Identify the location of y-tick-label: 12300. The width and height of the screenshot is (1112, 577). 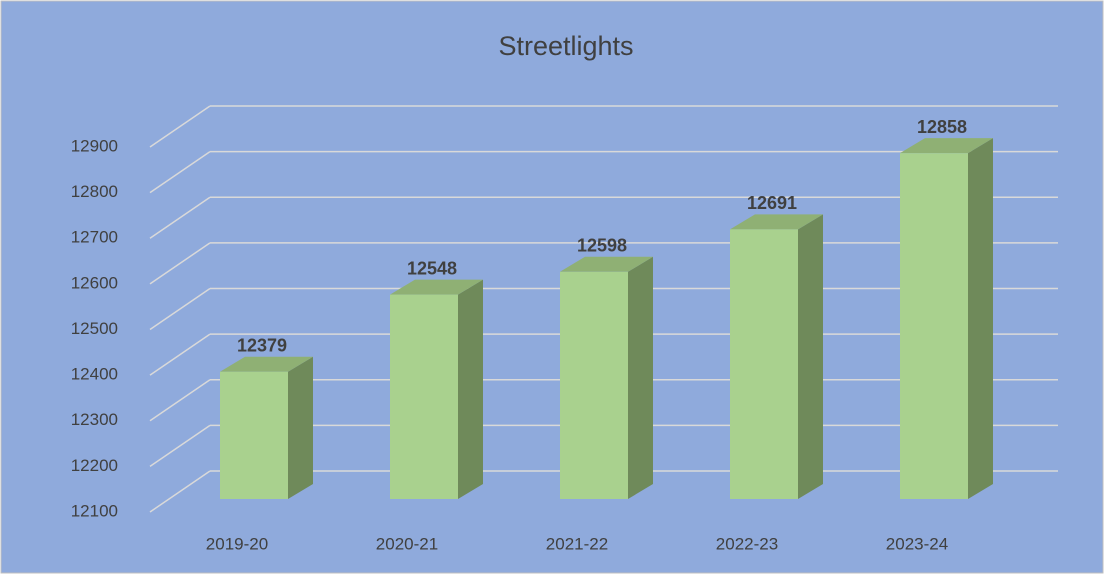
(94, 419).